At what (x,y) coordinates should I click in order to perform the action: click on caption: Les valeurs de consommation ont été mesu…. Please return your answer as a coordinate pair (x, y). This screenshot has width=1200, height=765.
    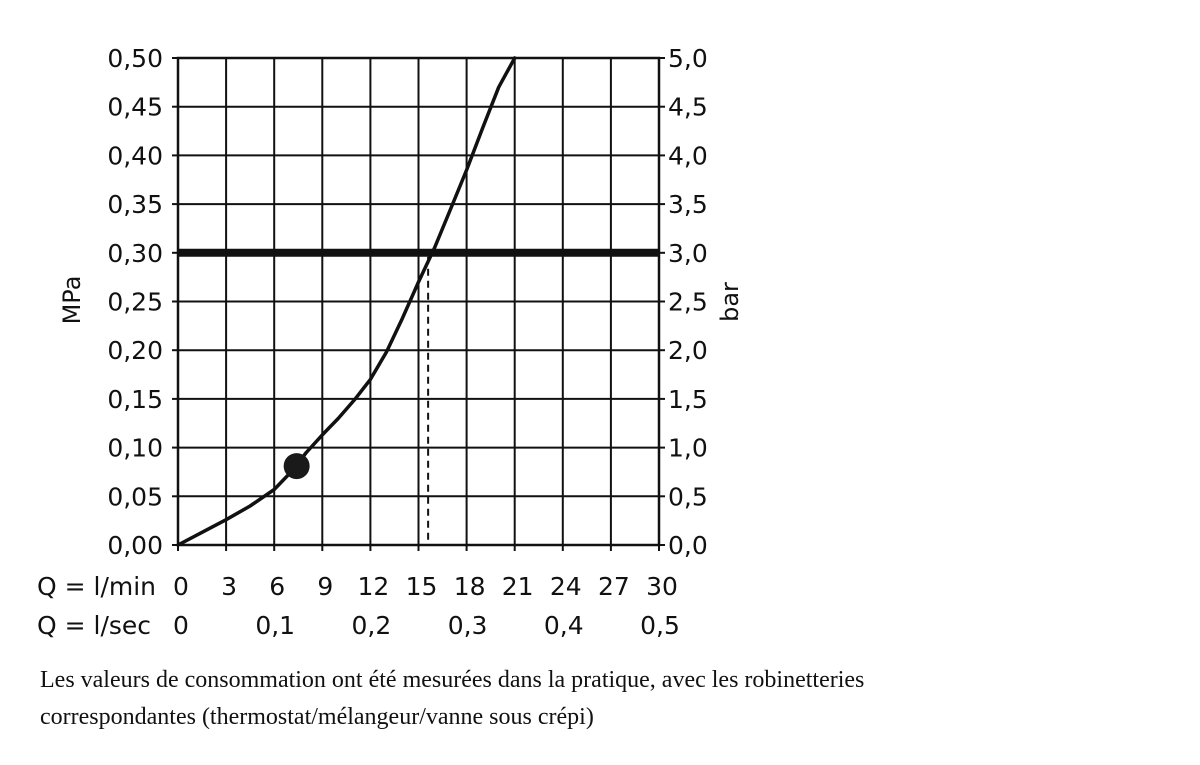
    Looking at the image, I should click on (605, 699).